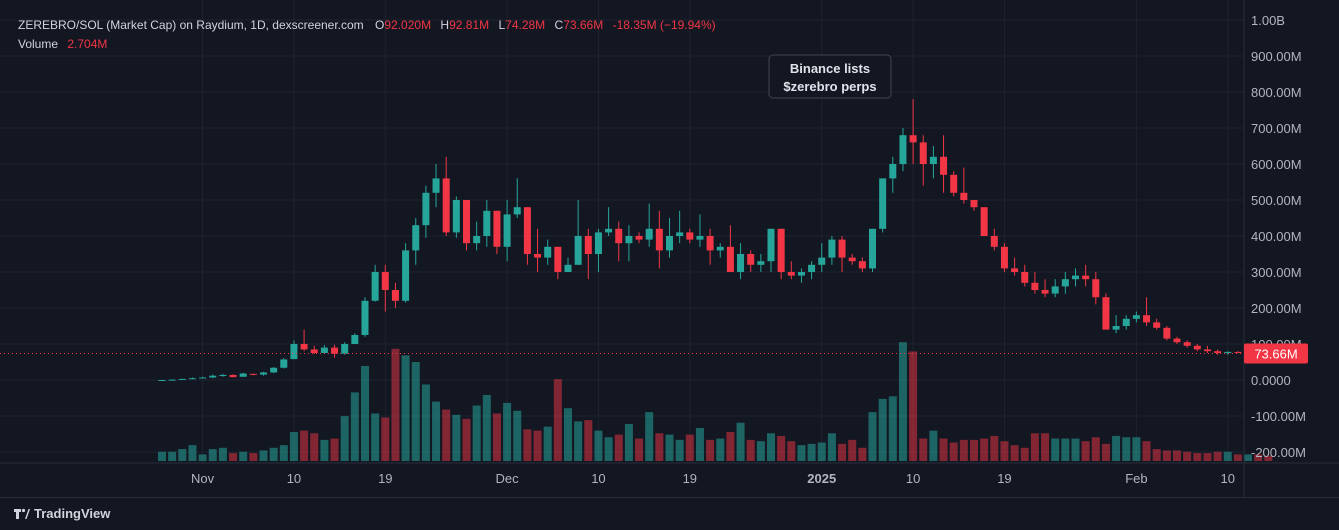 This screenshot has width=1339, height=530. I want to click on time-axis-label: 2025, so click(821, 478).